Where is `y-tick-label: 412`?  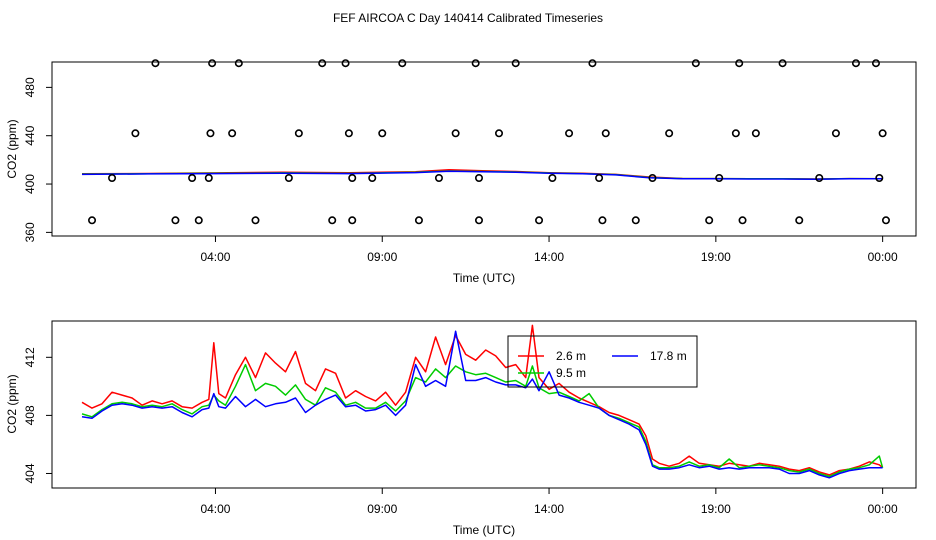
y-tick-label: 412 is located at coordinates (30, 357).